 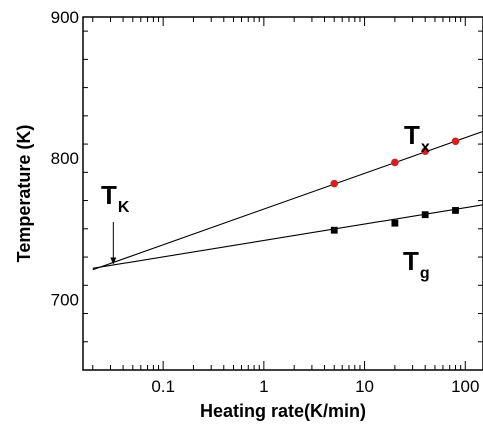 What do you see at coordinates (465, 386) in the screenshot?
I see `x-tick-label: 100` at bounding box center [465, 386].